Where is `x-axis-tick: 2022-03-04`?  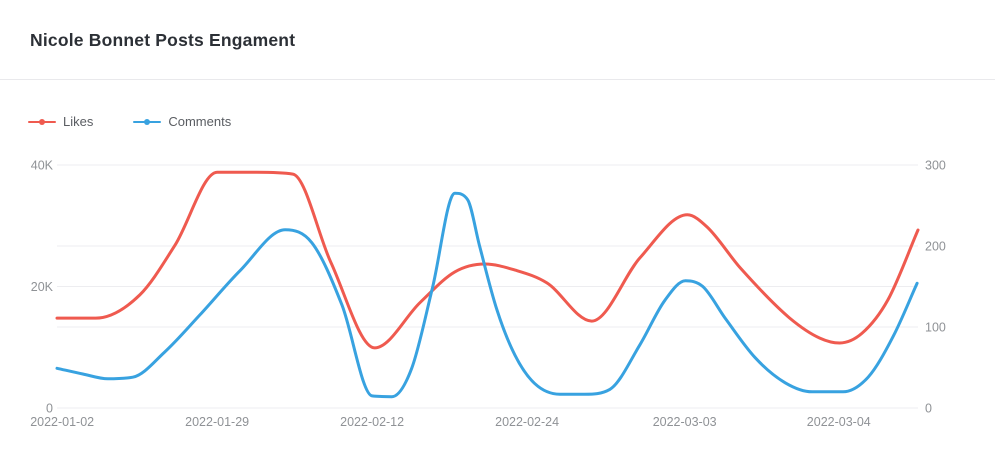 x-axis-tick: 2022-03-04 is located at coordinates (839, 422).